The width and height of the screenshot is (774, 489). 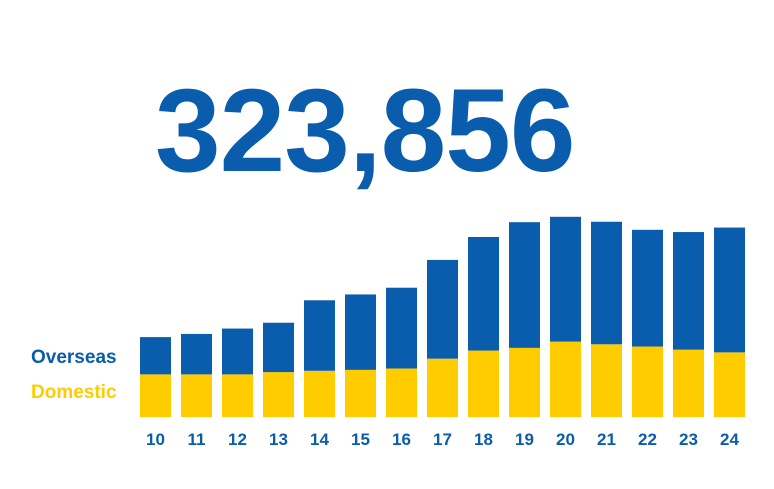 What do you see at coordinates (688, 439) in the screenshot?
I see `x-tick-label-23: 23` at bounding box center [688, 439].